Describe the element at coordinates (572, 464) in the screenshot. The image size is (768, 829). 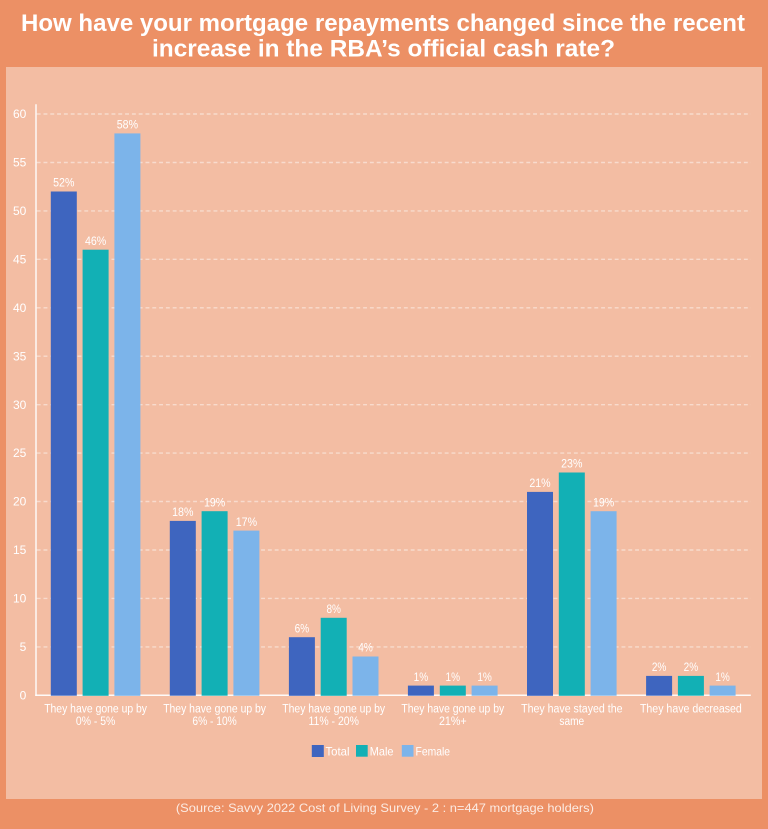
I see `svg-text: 23%` at that location.